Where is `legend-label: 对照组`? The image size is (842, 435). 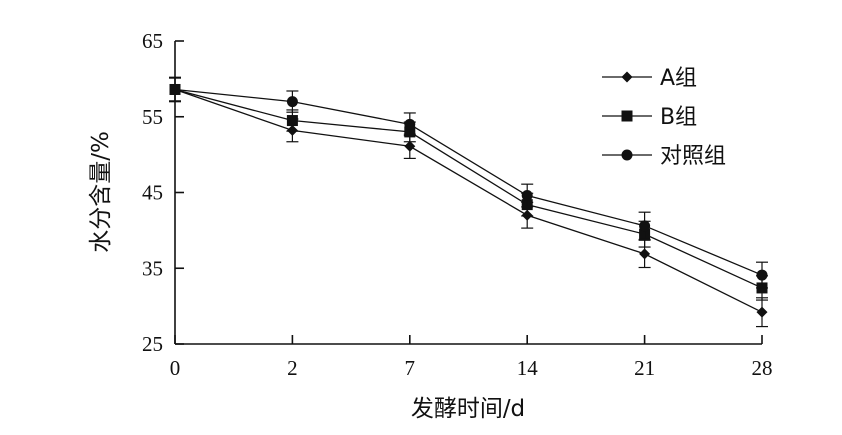 legend-label: 对照组 is located at coordinates (693, 156).